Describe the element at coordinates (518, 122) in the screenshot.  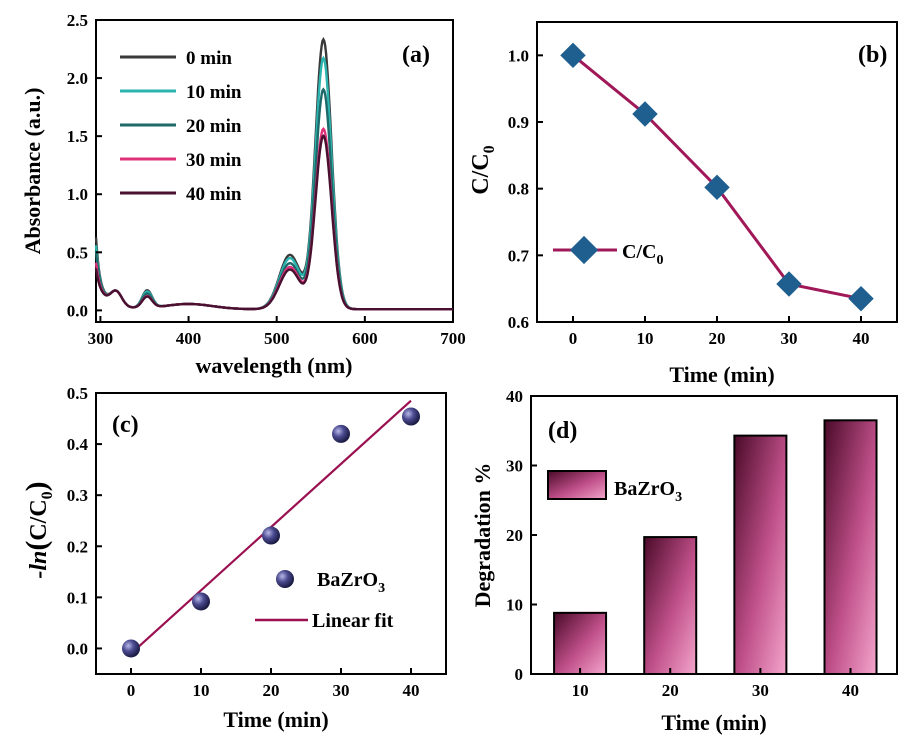
I see `y-tick-label: 0.9` at that location.